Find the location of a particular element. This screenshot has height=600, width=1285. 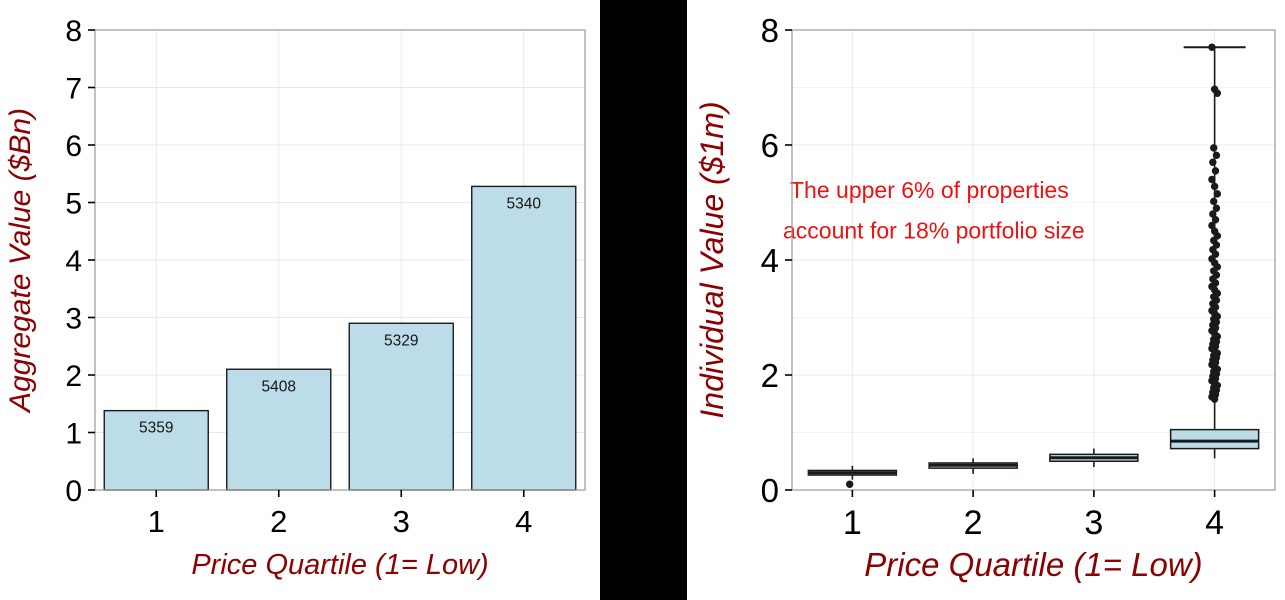

y-axis-title: Aggregate Value ($Bn) is located at coordinates (20, 261).